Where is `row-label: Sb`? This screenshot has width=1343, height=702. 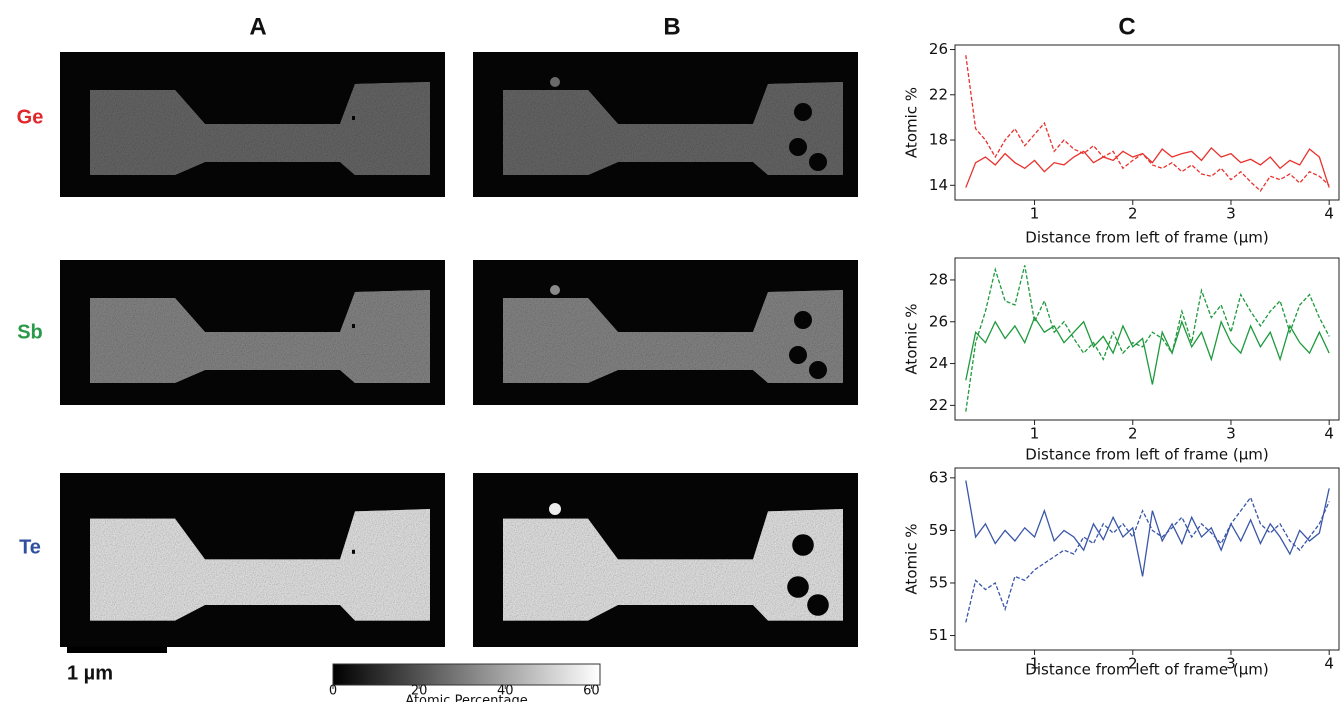
row-label: Sb is located at coordinates (30, 332).